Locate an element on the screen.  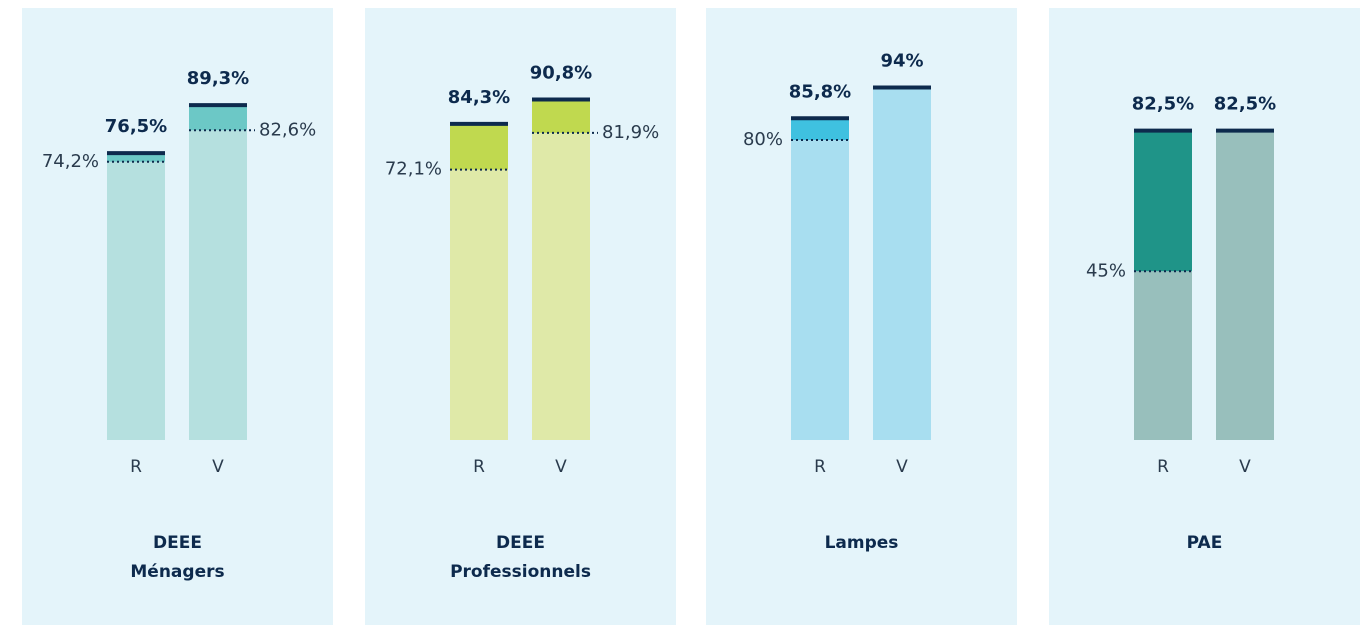
value-label: 94% is located at coordinates (901, 61).